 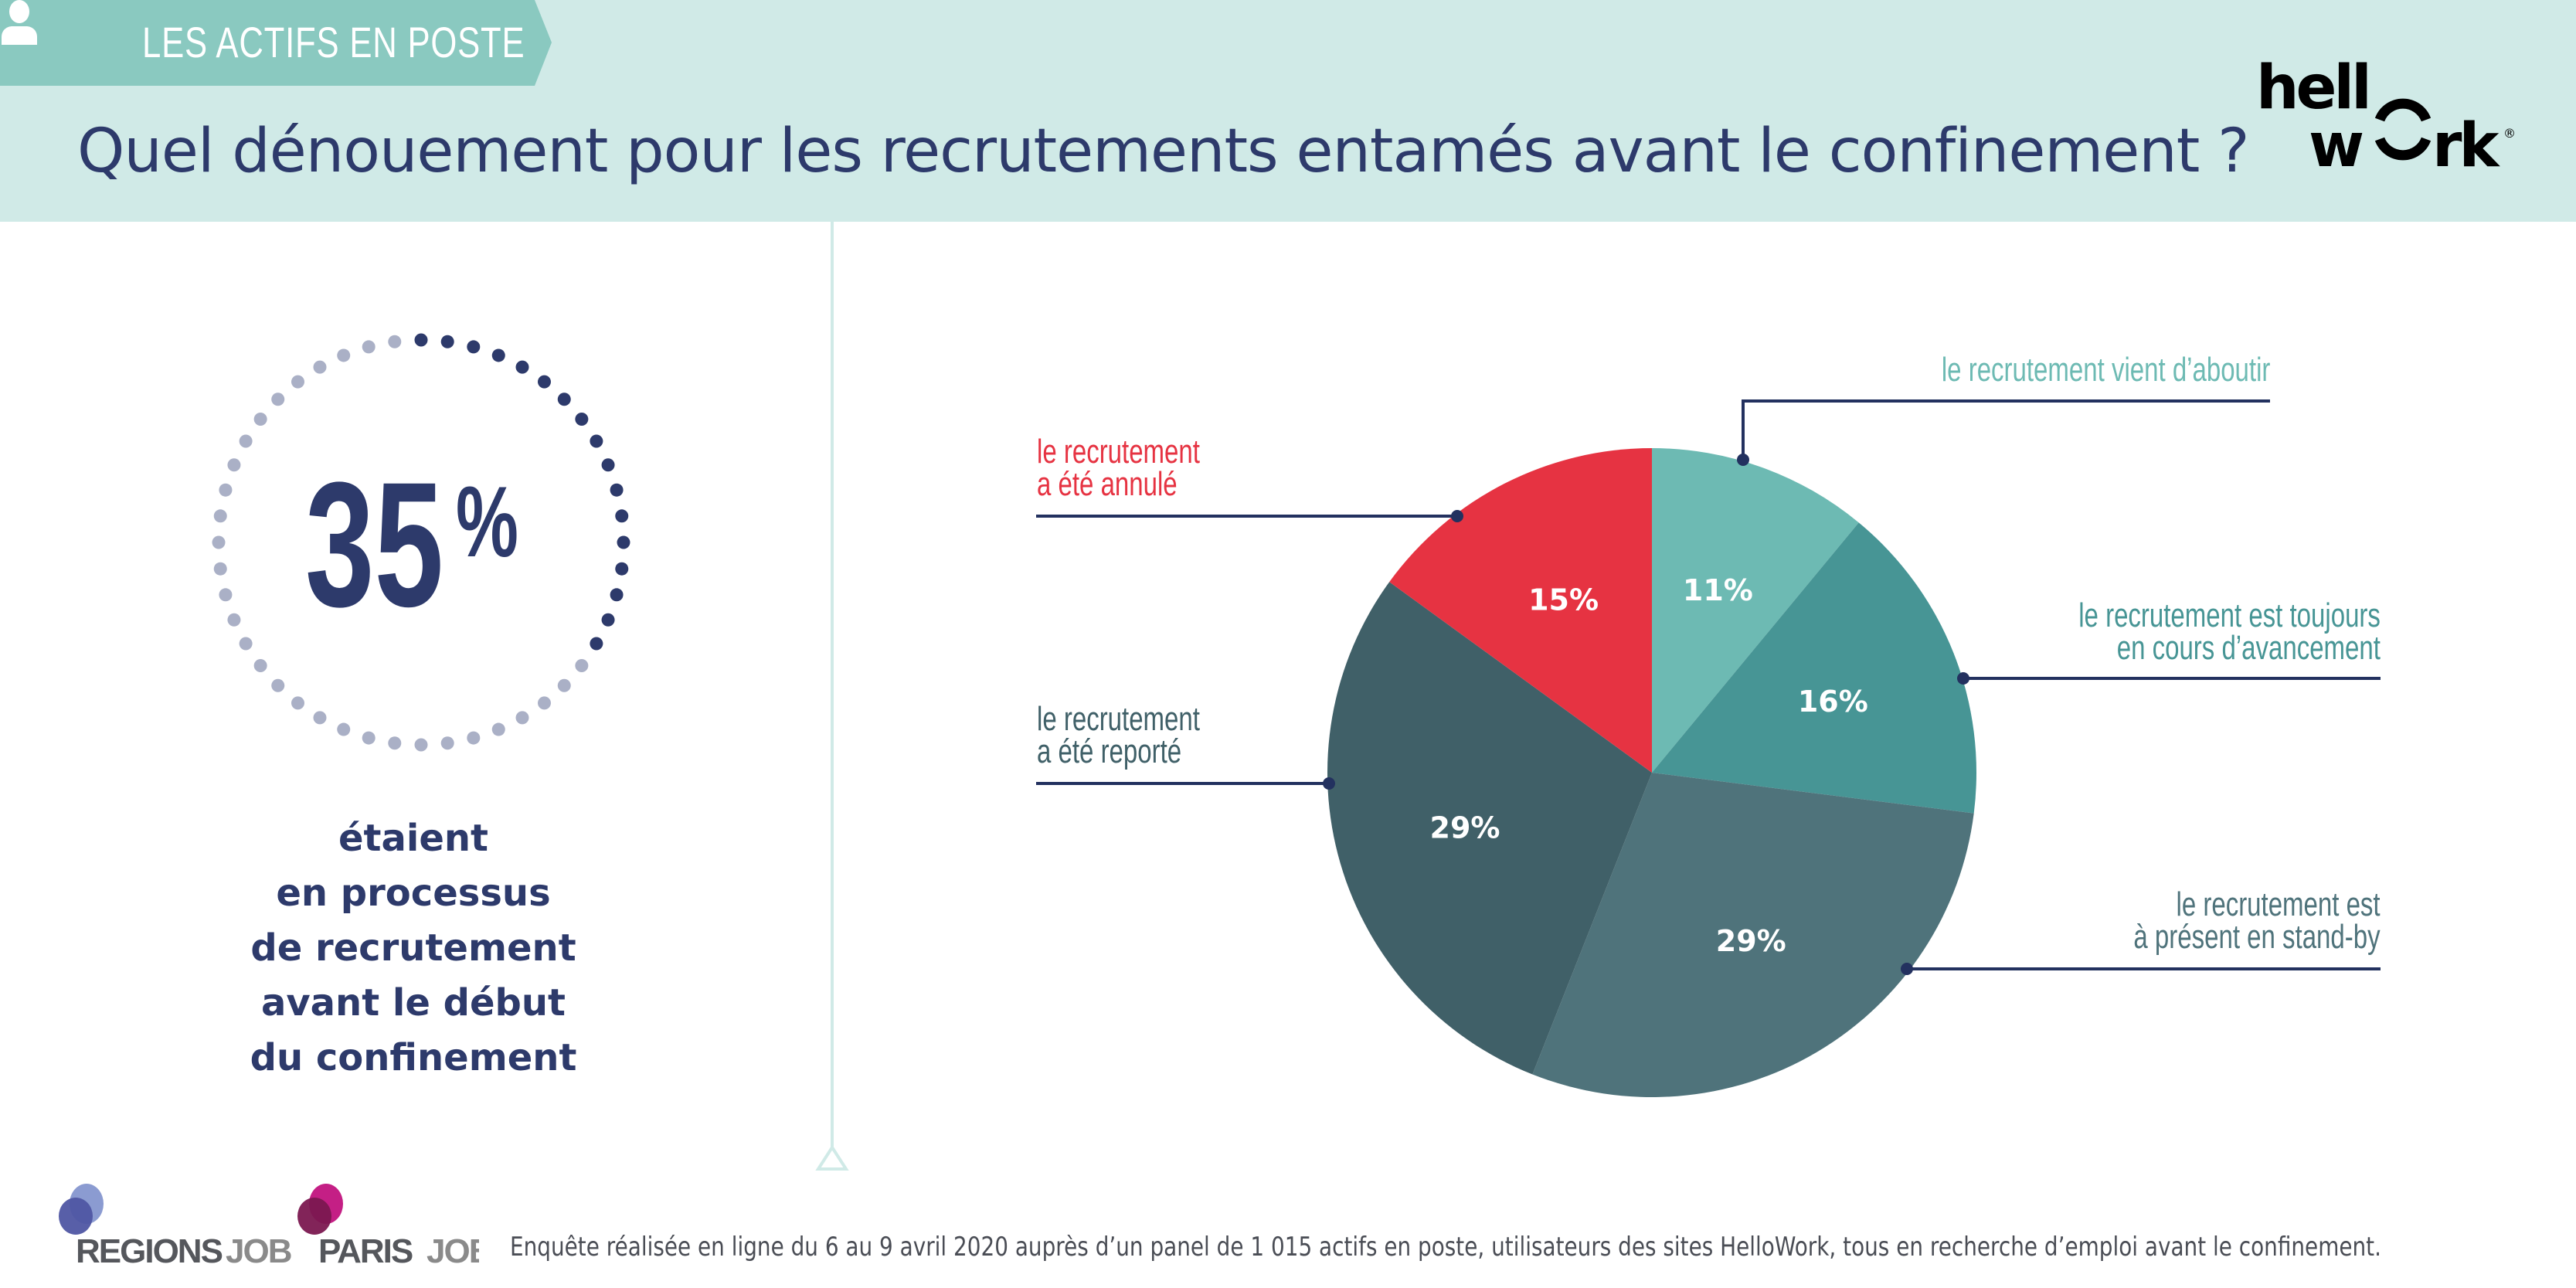 I want to click on divider-arrow-icon, so click(x=832, y=1158).